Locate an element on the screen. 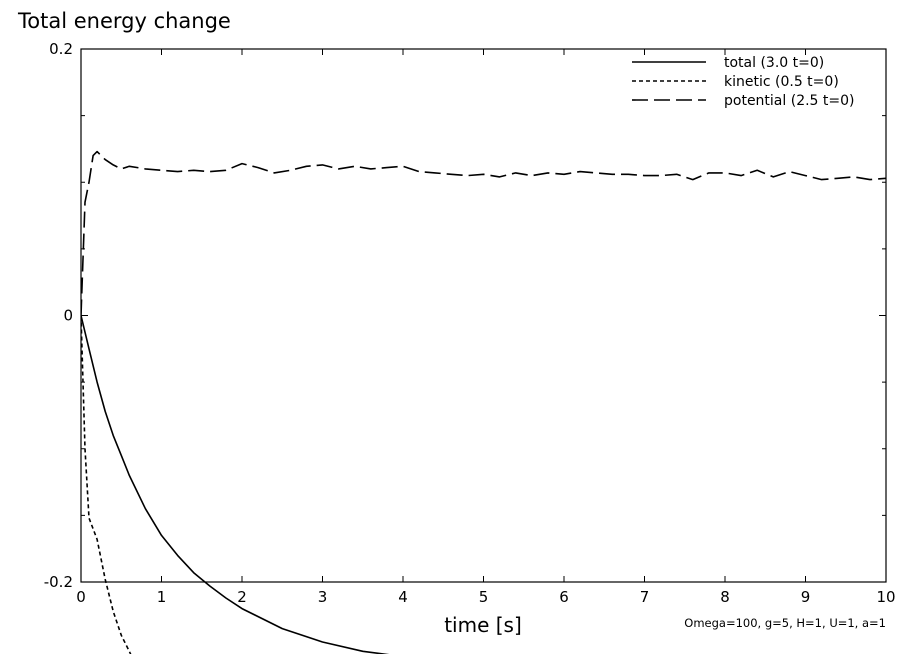  x-tick-label: 4 is located at coordinates (403, 597).